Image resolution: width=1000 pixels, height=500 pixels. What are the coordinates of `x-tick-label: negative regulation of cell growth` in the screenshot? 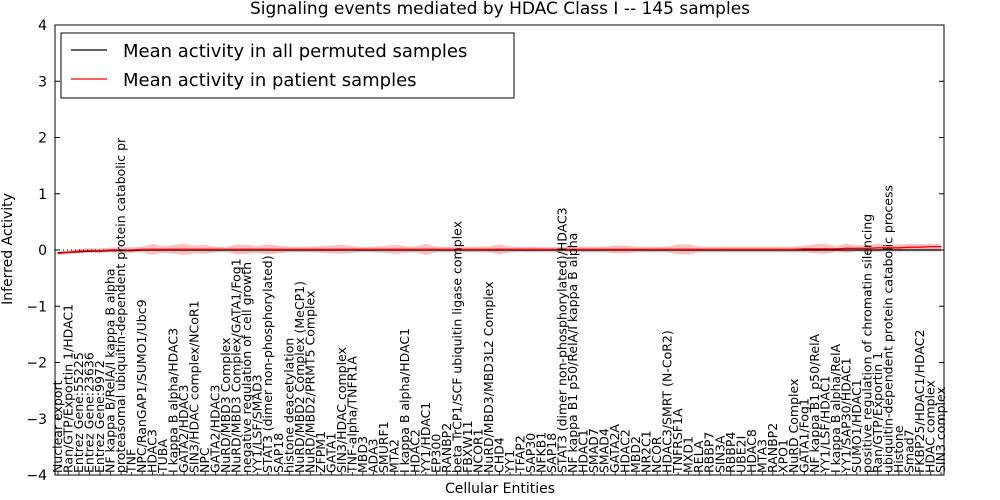 It's located at (246, 367).